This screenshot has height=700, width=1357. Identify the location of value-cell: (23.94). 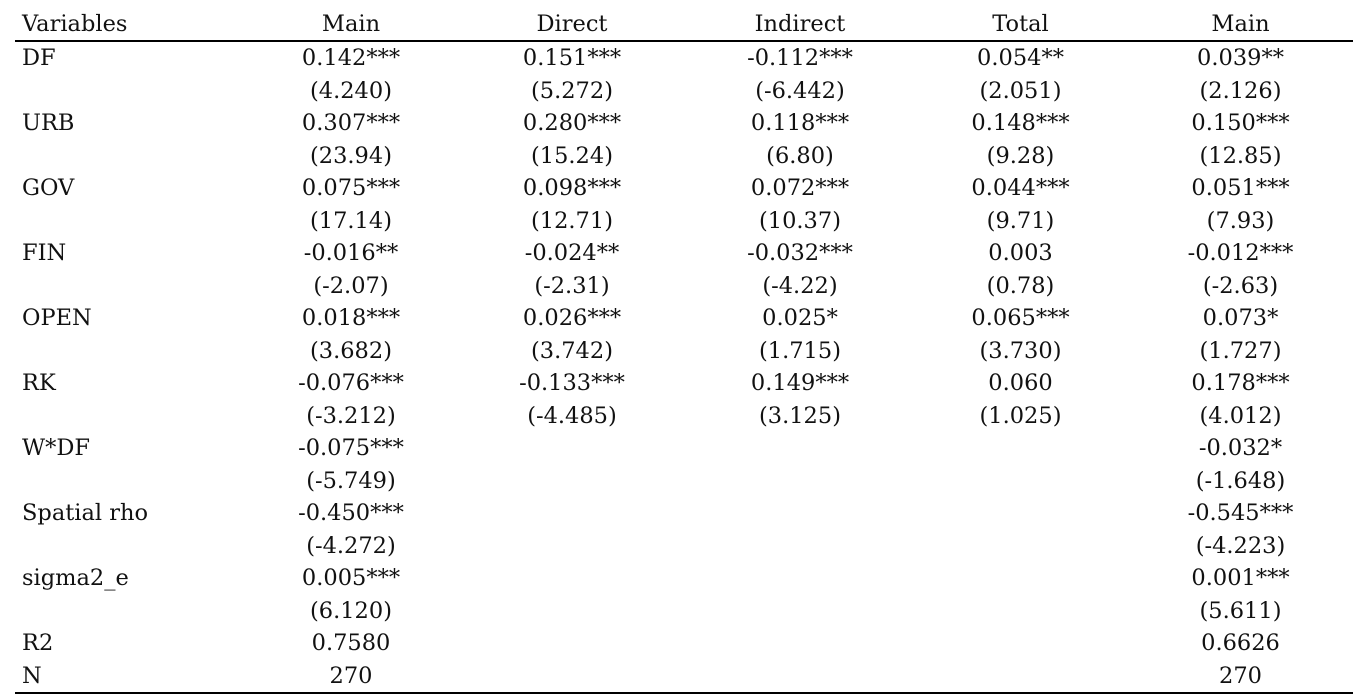
(351, 155).